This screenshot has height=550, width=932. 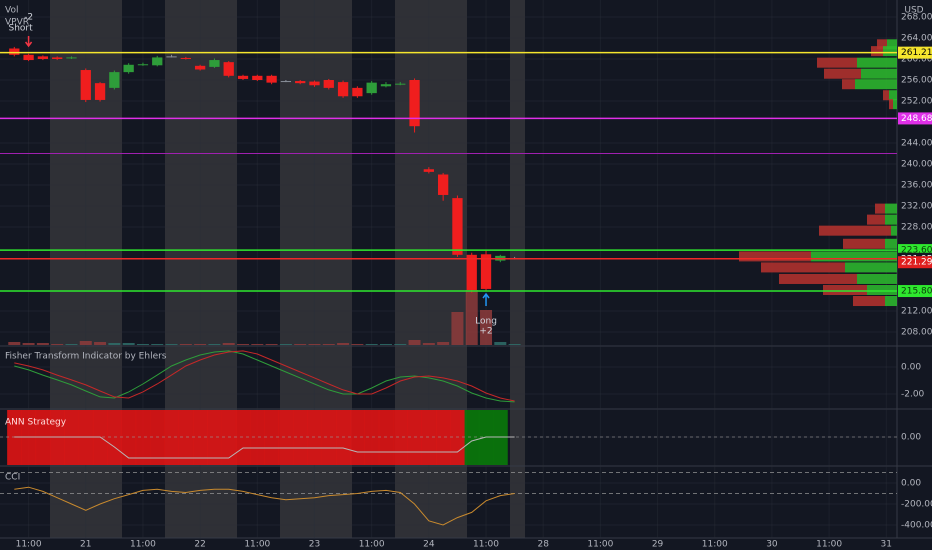 What do you see at coordinates (911, 367) in the screenshot?
I see `y-tick-label: 0.00` at bounding box center [911, 367].